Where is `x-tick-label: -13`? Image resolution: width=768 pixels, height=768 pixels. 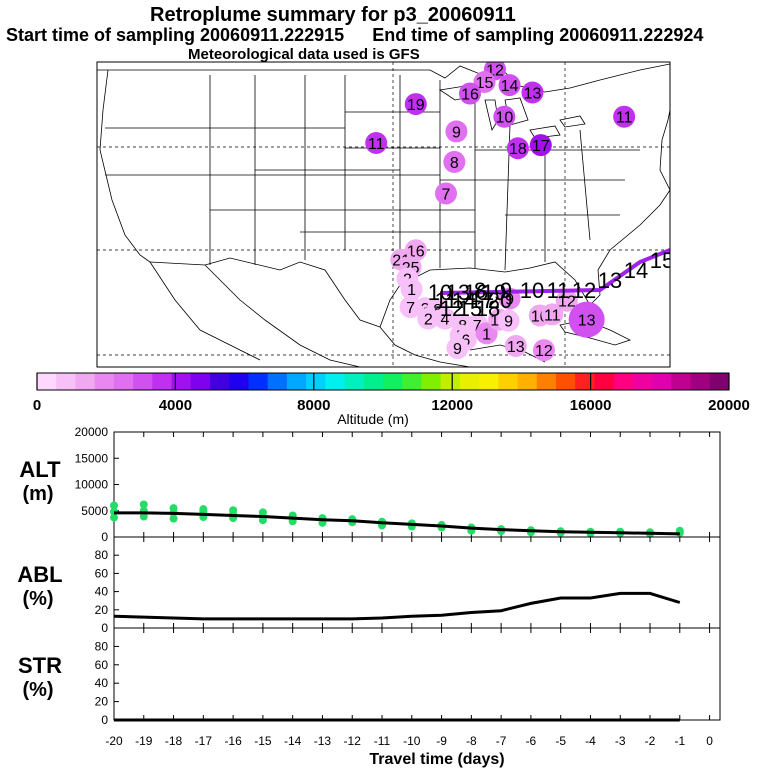
x-tick-label: -13 is located at coordinates (323, 741).